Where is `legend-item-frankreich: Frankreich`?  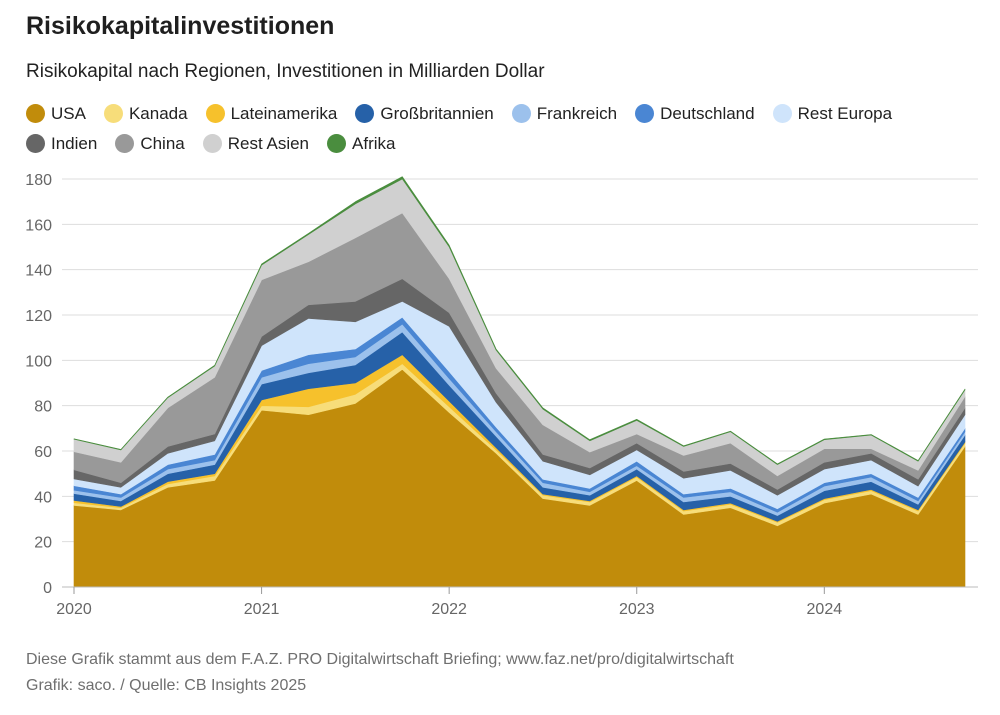
legend-item-frankreich: Frankreich is located at coordinates (564, 113).